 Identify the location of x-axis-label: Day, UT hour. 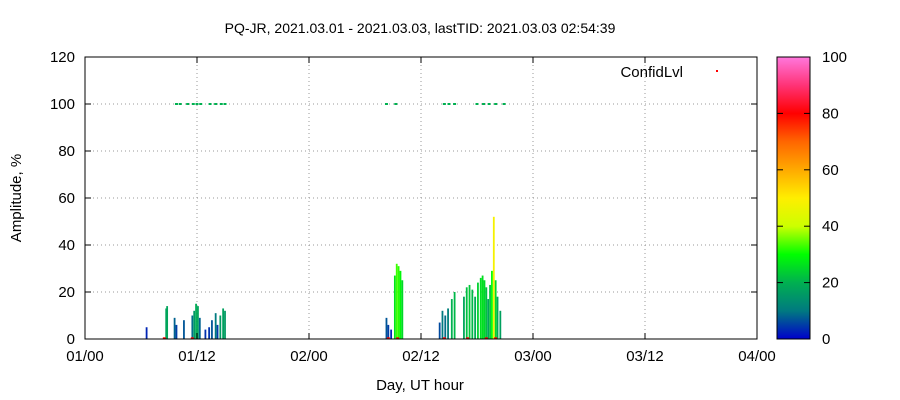
(420, 385).